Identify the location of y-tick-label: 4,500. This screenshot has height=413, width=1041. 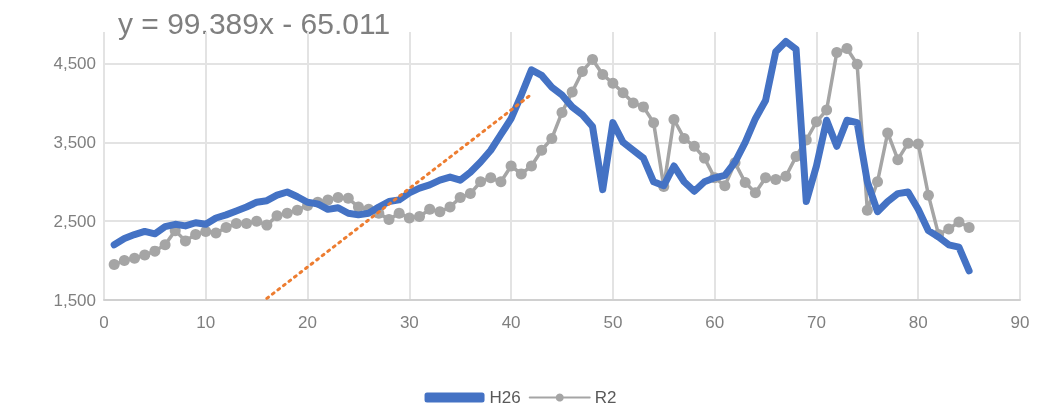
(74, 64).